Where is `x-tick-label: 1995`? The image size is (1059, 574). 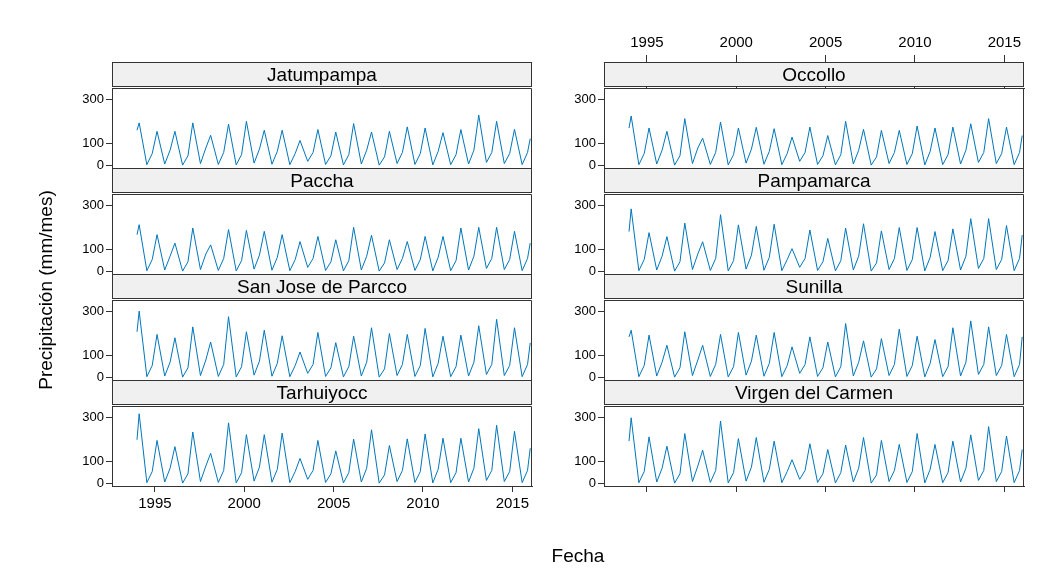 x-tick-label: 1995 is located at coordinates (155, 503).